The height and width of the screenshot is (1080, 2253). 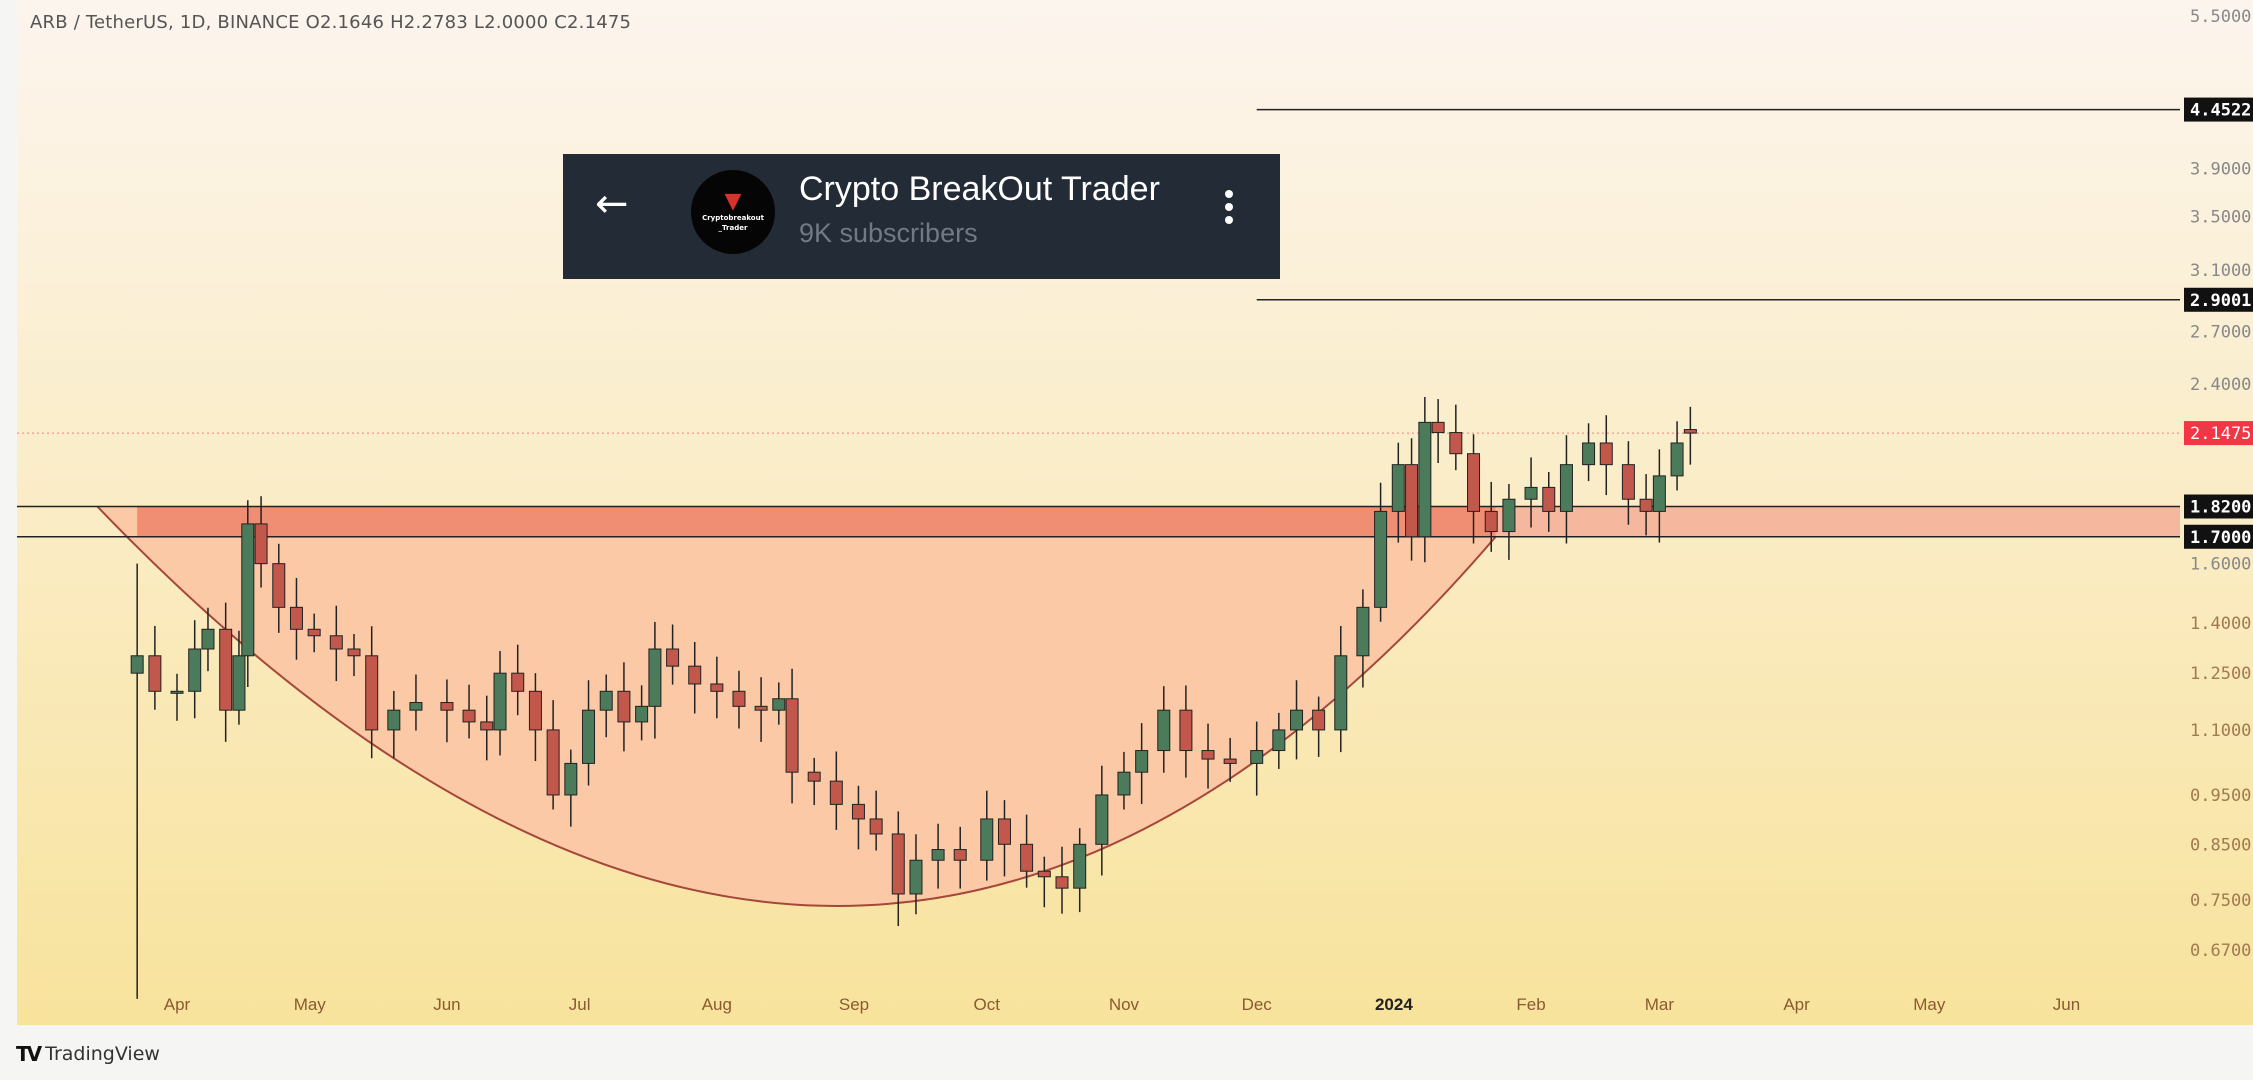 I want to click on level-price-label: 2.9001, so click(x=2220, y=301).